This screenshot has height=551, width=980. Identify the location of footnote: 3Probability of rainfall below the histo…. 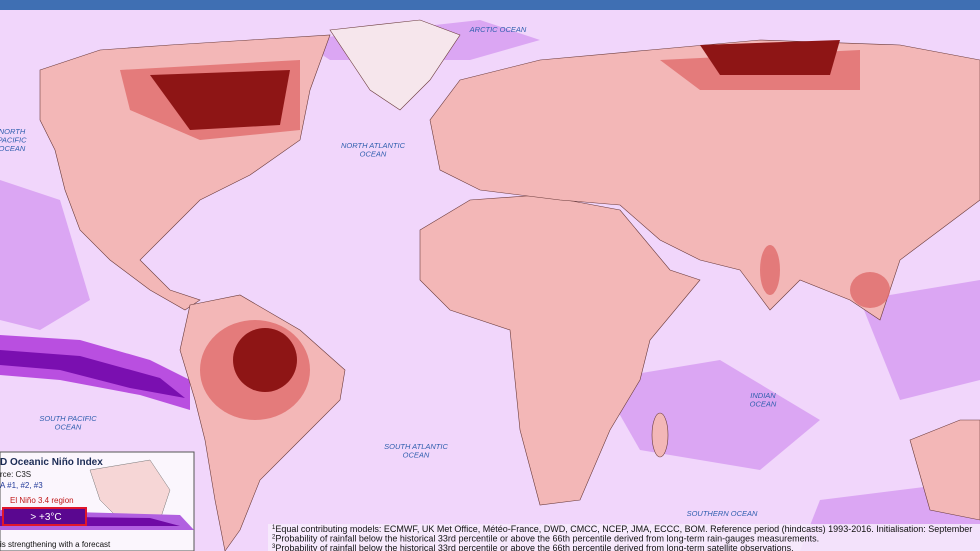
(533, 547).